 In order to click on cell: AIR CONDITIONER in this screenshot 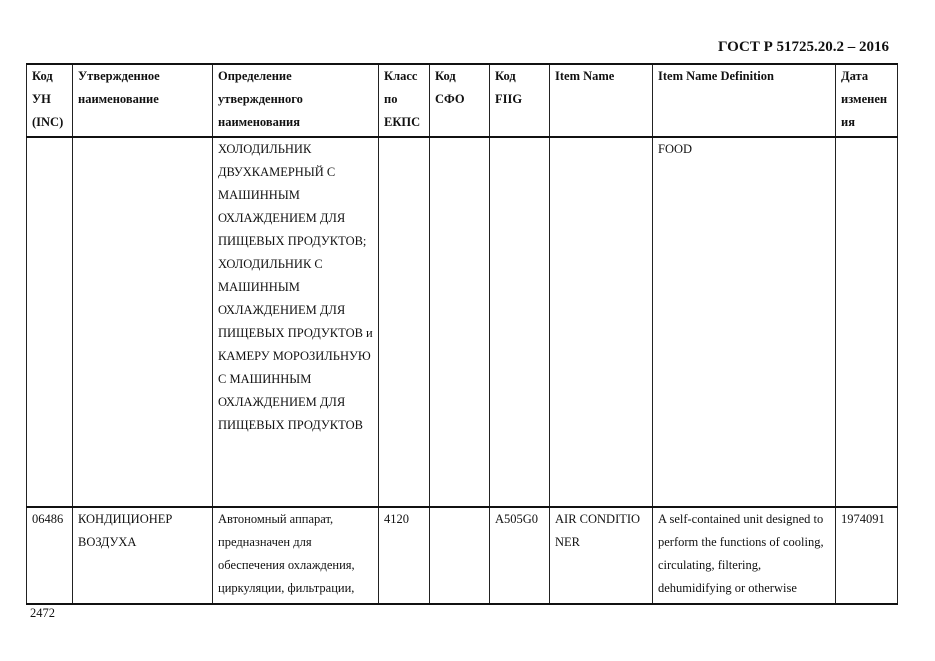, I will do `click(601, 555)`.